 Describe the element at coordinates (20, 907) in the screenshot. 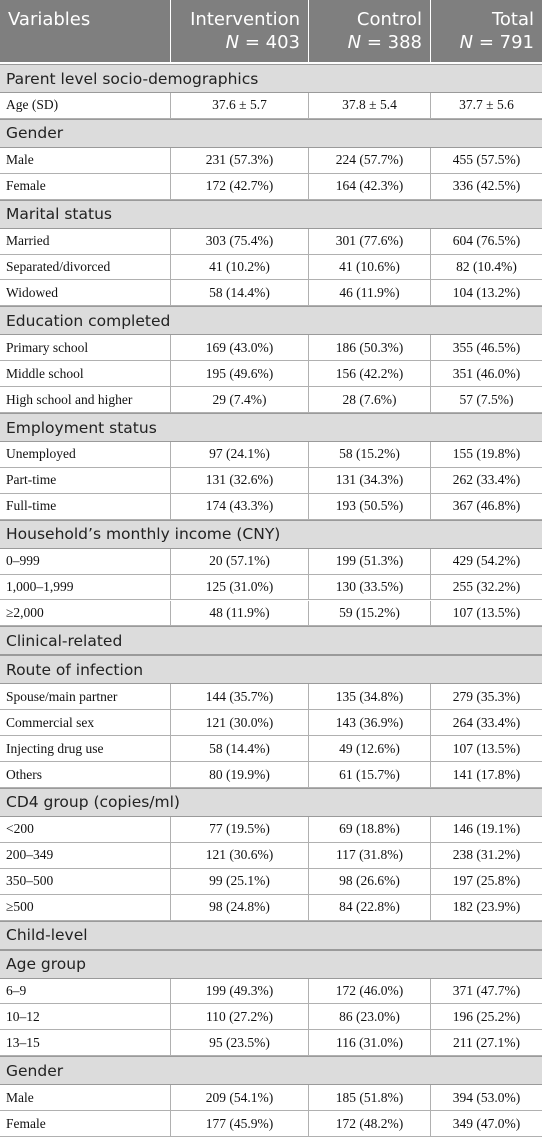

I see `variable-cell: ≥500` at that location.